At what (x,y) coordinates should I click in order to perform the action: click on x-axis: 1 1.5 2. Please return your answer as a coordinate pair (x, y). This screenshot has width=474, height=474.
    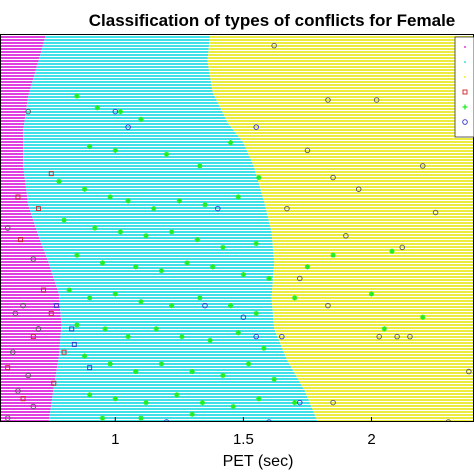
    Looking at the image, I should click on (243, 432).